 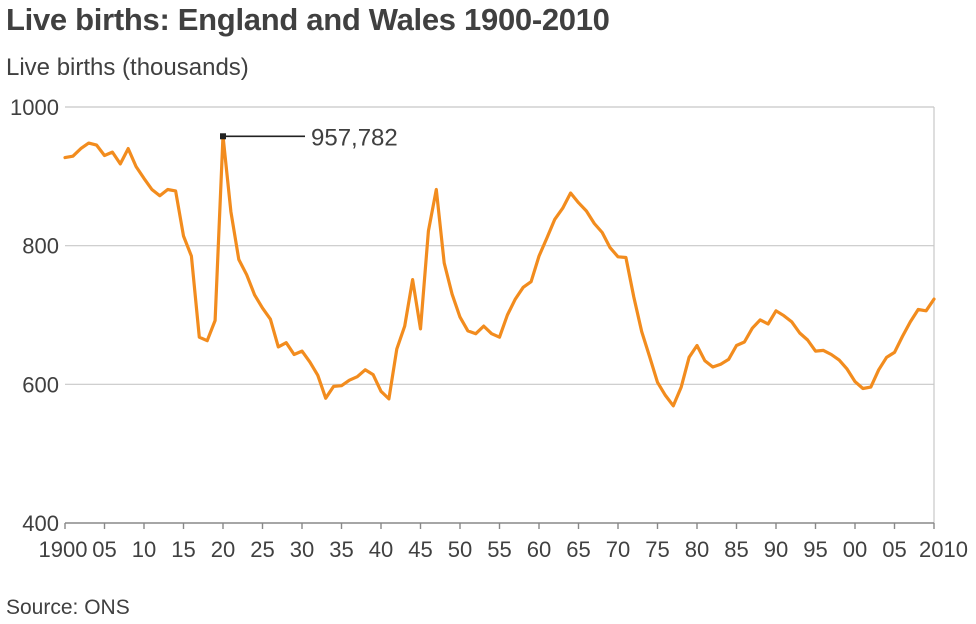 I want to click on x-tick-label: 00, so click(x=855, y=549).